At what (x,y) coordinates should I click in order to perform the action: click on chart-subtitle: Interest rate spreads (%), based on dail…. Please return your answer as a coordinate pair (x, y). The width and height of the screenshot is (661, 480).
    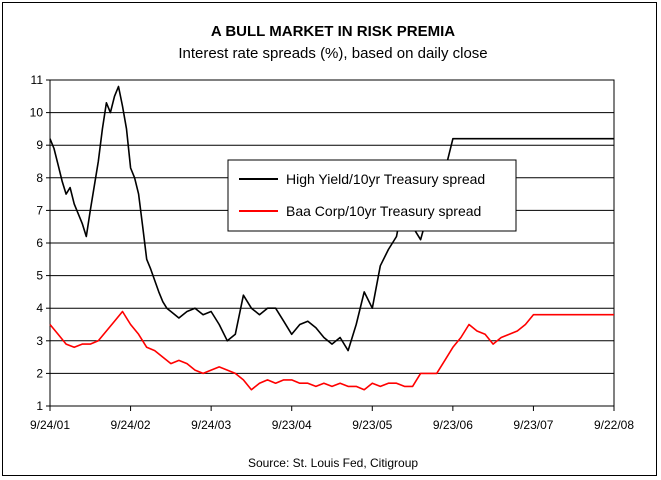
    Looking at the image, I should click on (332, 53).